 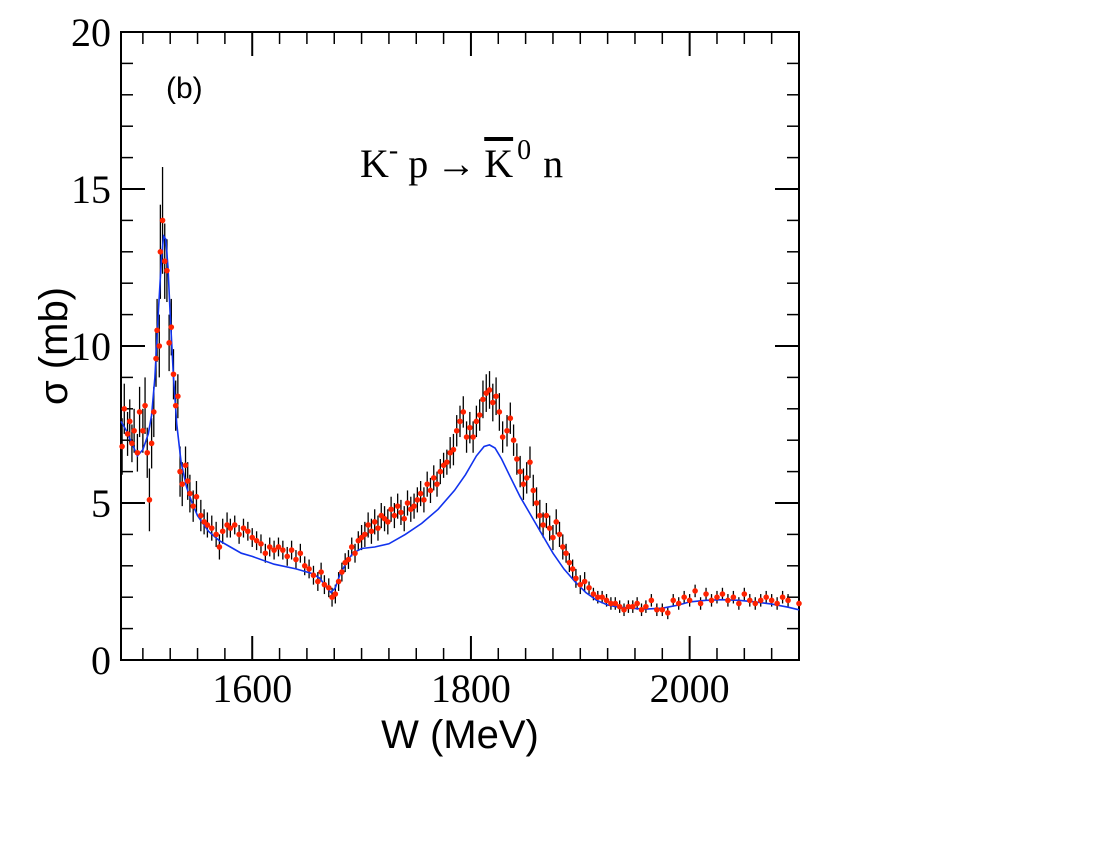 What do you see at coordinates (456, 163) in the screenshot?
I see `reaction-arrow: →` at bounding box center [456, 163].